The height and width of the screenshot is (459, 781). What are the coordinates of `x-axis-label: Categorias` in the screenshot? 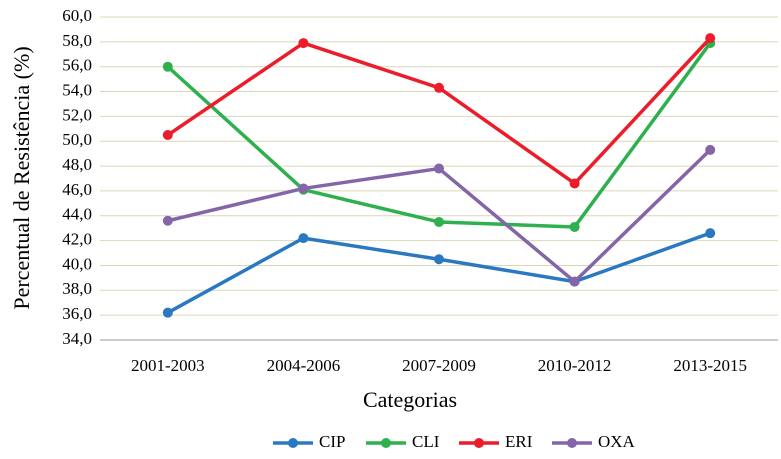 It's located at (410, 399).